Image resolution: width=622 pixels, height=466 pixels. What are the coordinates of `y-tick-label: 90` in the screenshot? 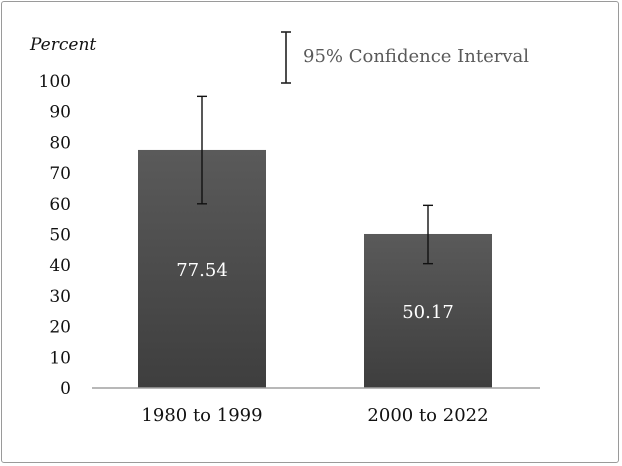 It's located at (60, 113).